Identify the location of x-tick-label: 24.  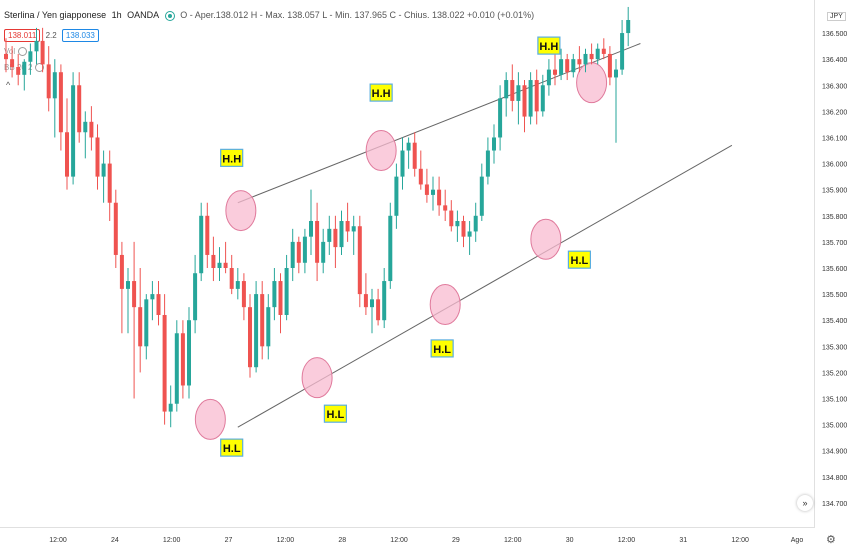
(115, 540).